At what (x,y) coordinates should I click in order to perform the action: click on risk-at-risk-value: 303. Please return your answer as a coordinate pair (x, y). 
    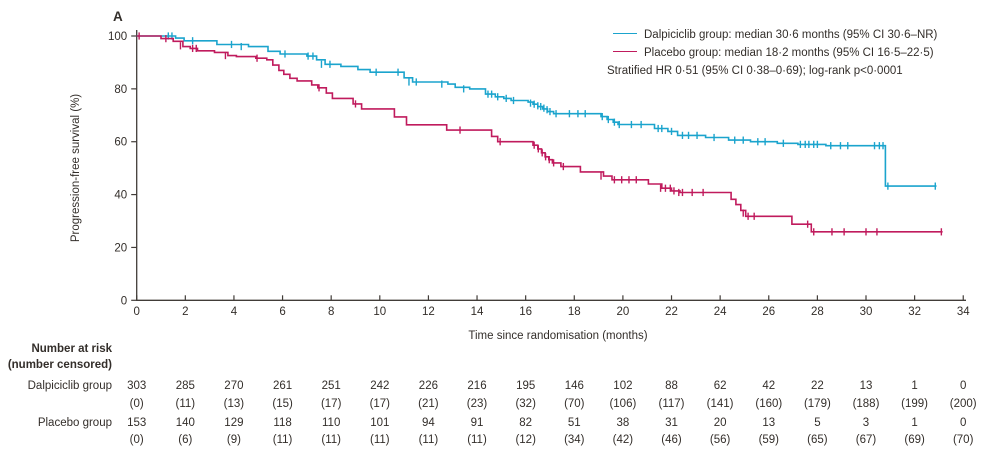
    Looking at the image, I should click on (137, 386).